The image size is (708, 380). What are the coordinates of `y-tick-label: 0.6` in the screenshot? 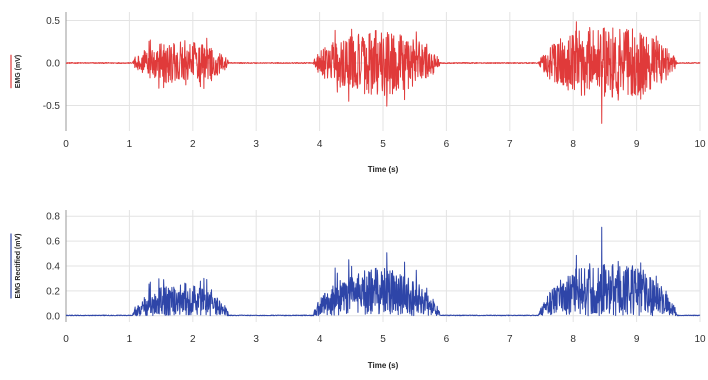 It's located at (53, 242).